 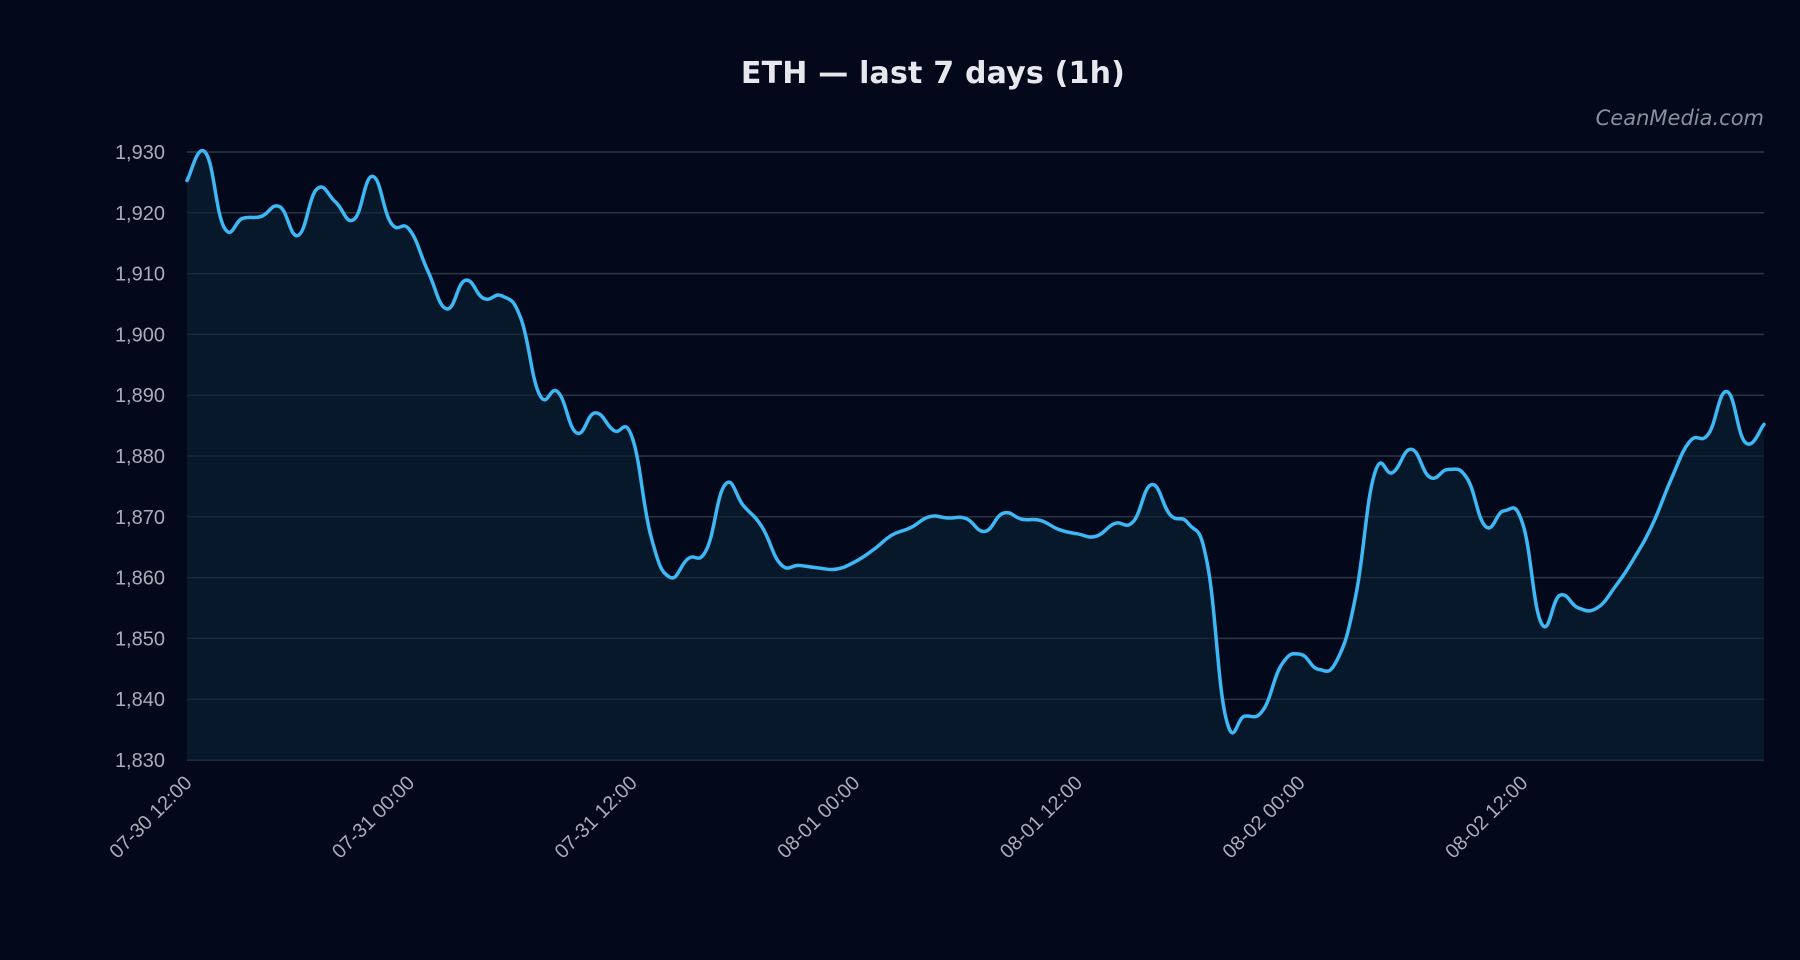 I want to click on x-tick-label: 08-02 12:00, so click(x=1486, y=817).